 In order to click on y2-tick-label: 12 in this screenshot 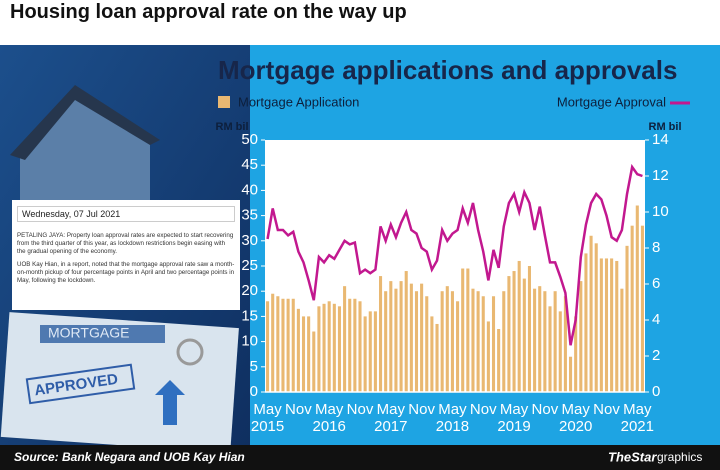, I will do `click(660, 175)`.